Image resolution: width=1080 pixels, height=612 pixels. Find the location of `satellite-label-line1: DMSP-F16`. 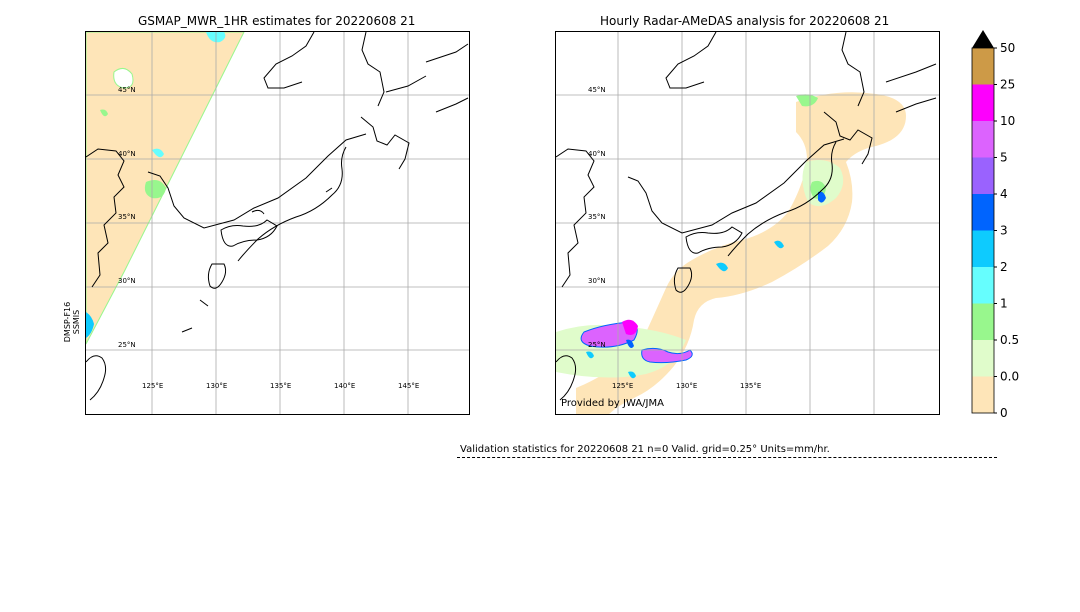

satellite-label-line1: DMSP-F16 is located at coordinates (67, 322).